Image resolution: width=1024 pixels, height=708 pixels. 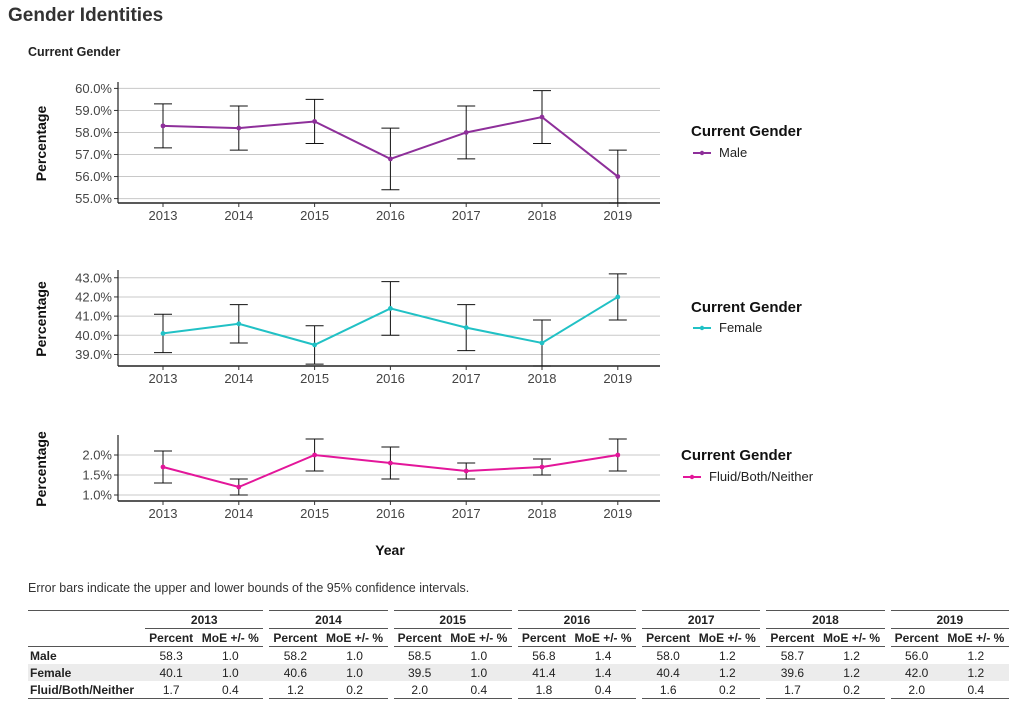 What do you see at coordinates (171, 672) in the screenshot?
I see `table-cell: 40.1` at bounding box center [171, 672].